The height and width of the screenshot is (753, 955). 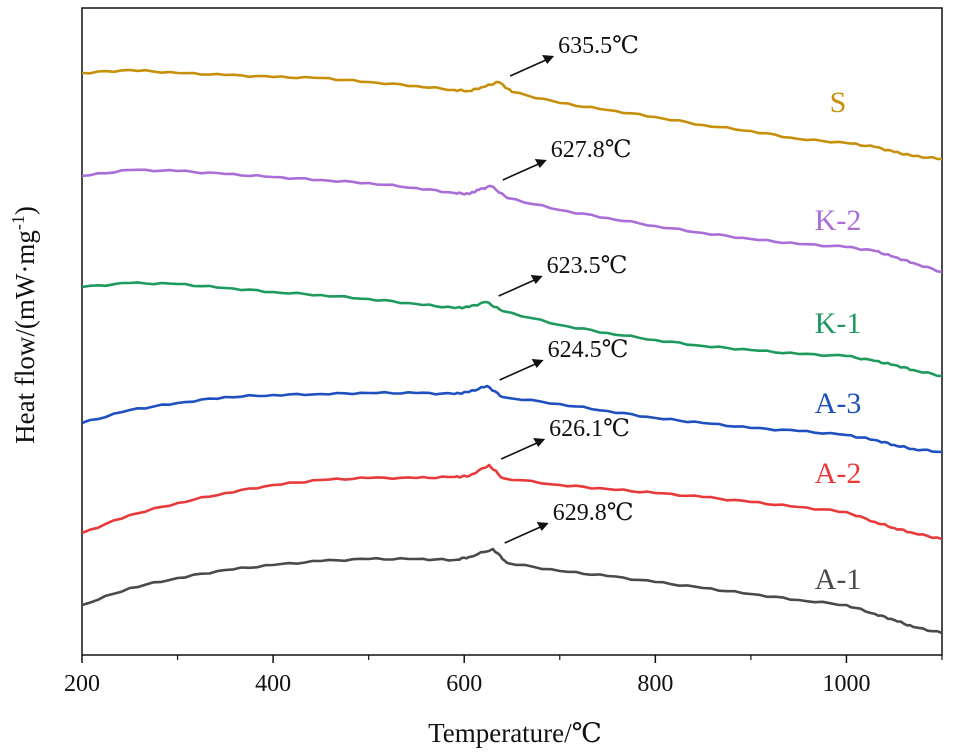 I want to click on peak-label: 626.1℃, so click(x=589, y=429).